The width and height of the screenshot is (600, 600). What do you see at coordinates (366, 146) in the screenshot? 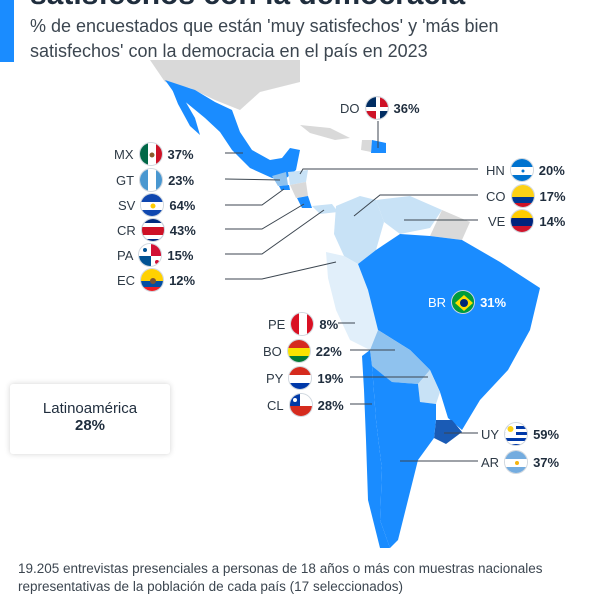
I see `haiti` at bounding box center [366, 146].